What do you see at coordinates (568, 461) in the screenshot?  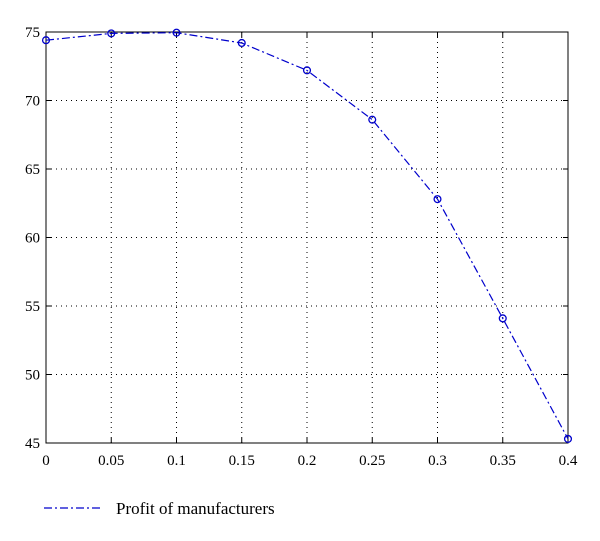 I see `x-tick-label: 0.4` at bounding box center [568, 461].